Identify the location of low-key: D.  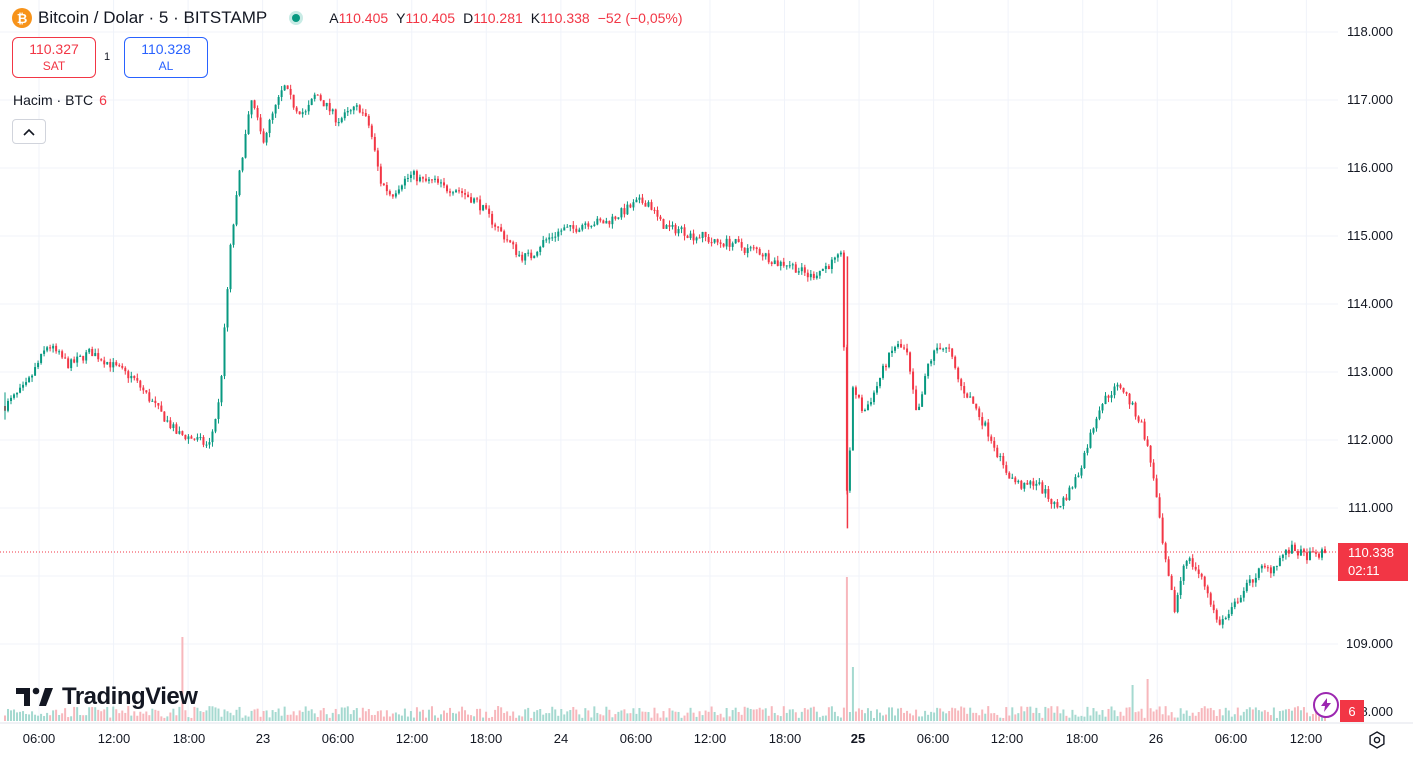
(468, 18).